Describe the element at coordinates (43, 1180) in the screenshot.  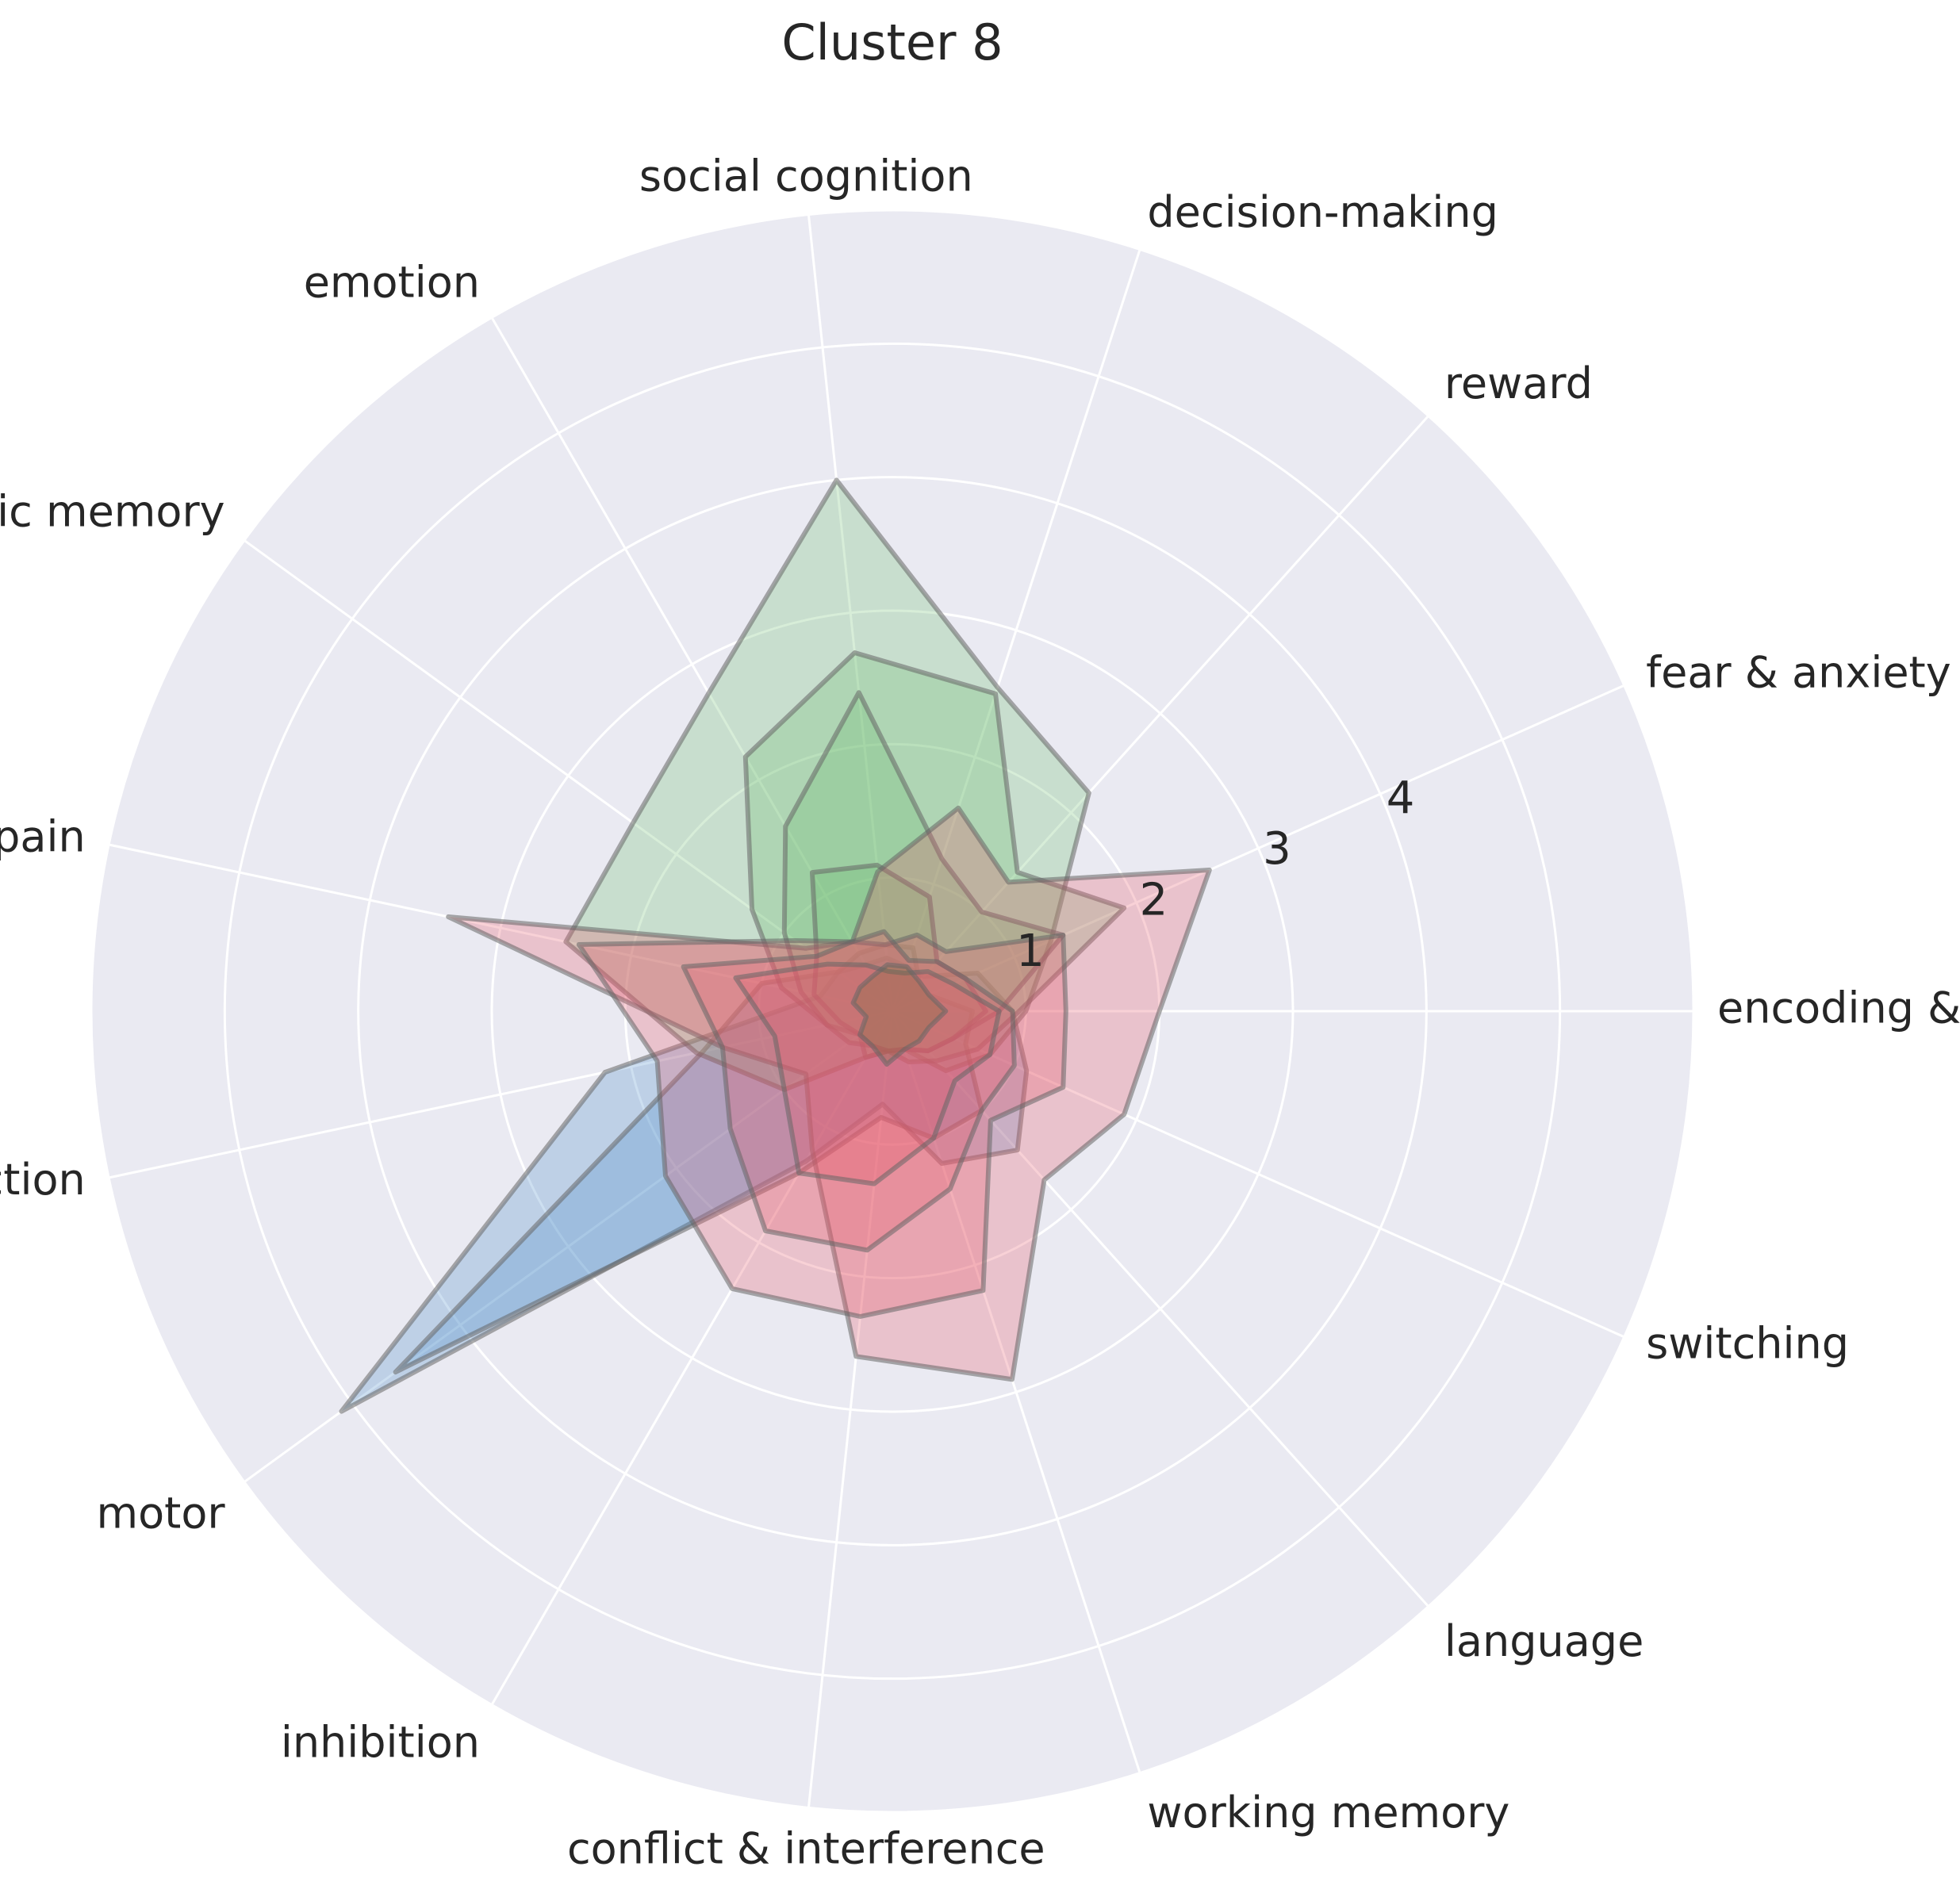
I see `category-label: action` at that location.